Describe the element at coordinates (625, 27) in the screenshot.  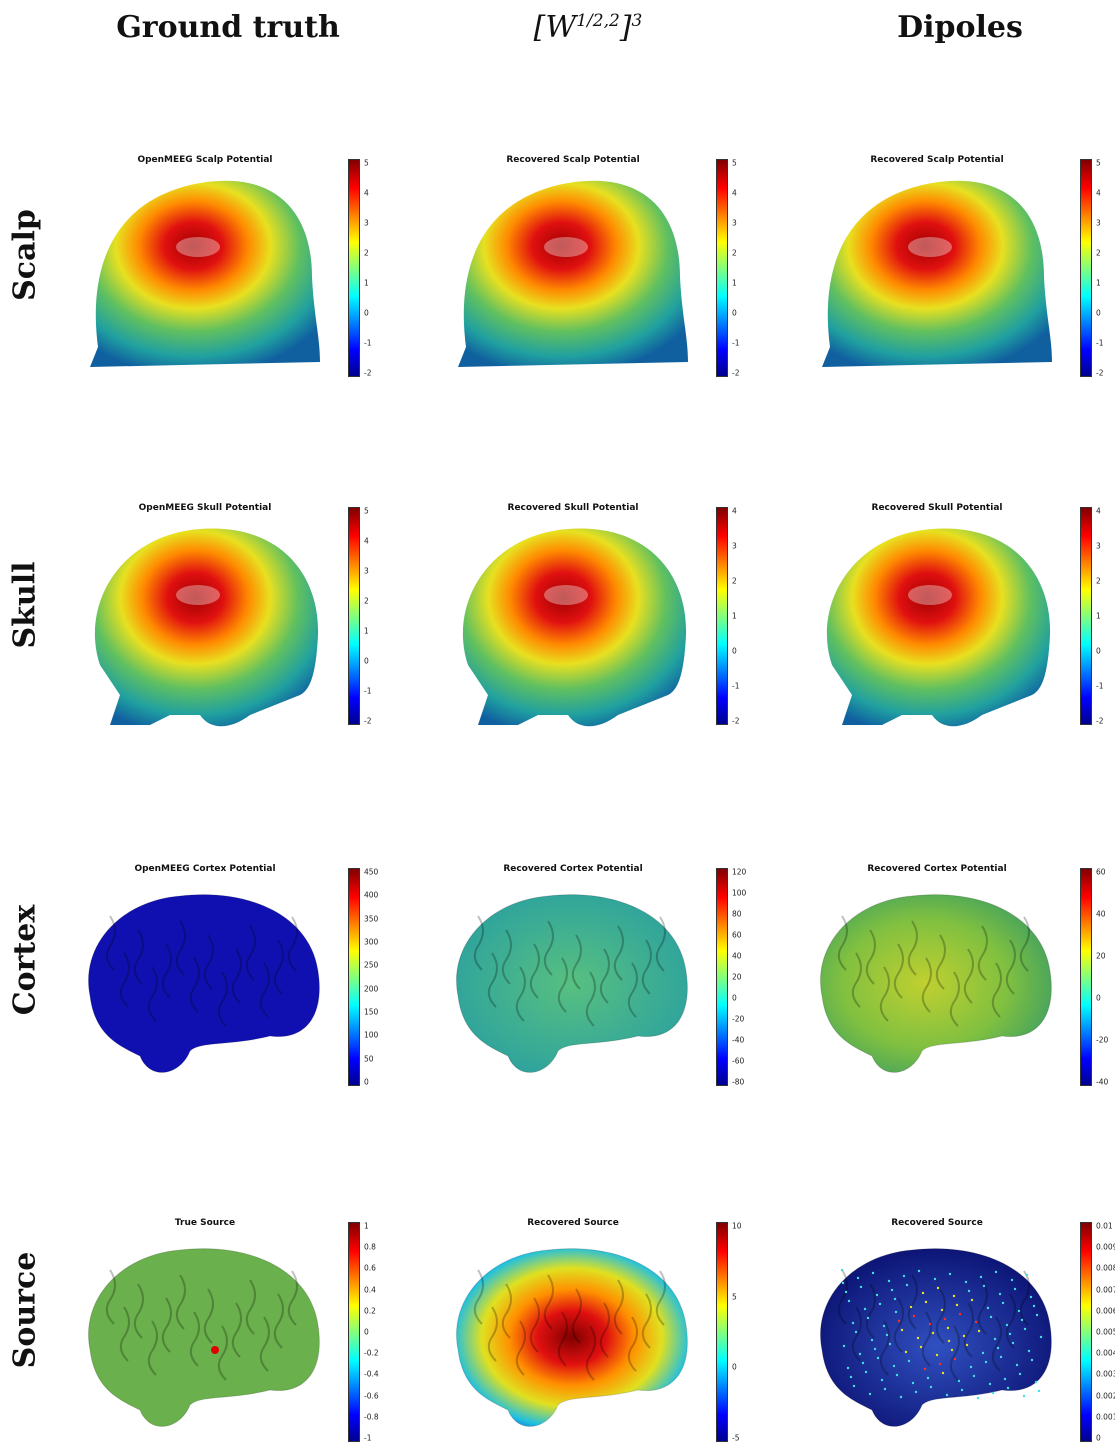
I see `math-close: ]` at that location.